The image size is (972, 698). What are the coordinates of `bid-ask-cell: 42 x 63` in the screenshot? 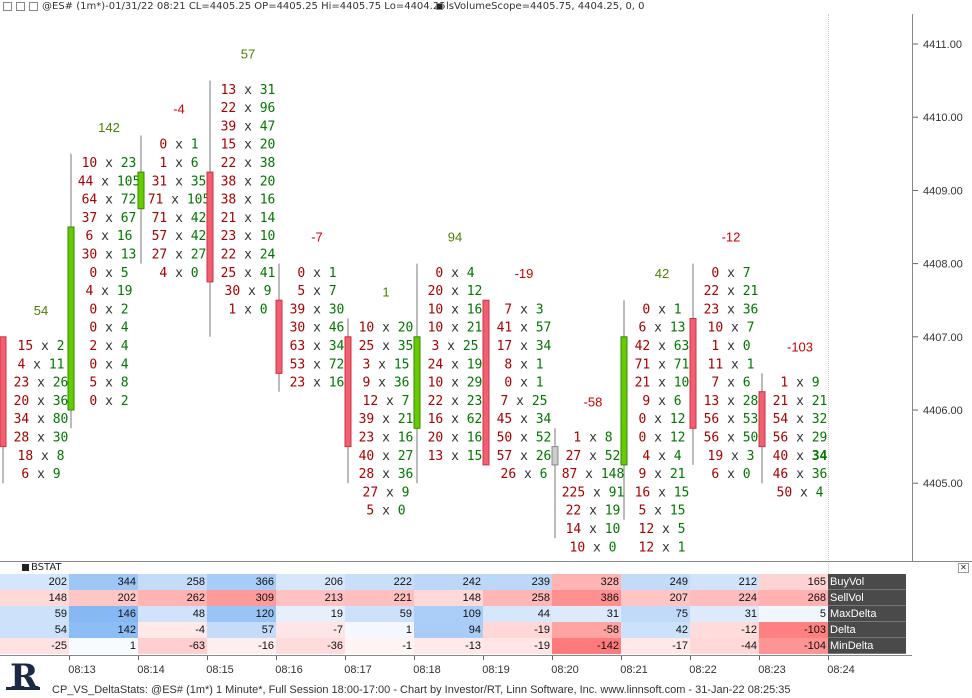 It's located at (662, 346).